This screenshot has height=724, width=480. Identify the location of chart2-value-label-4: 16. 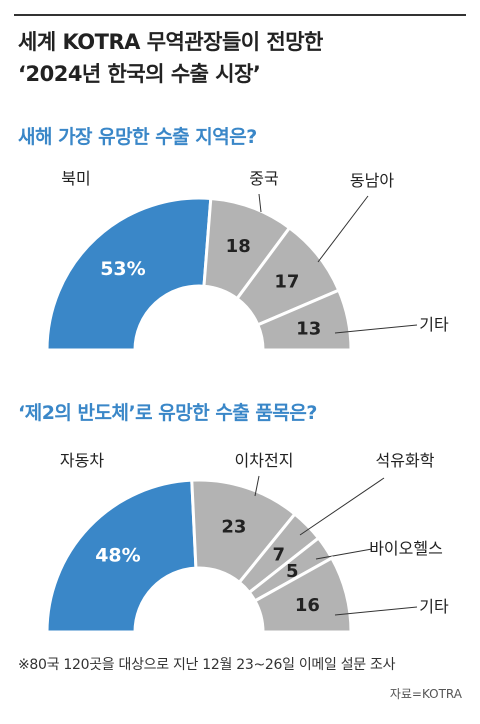
(307, 605).